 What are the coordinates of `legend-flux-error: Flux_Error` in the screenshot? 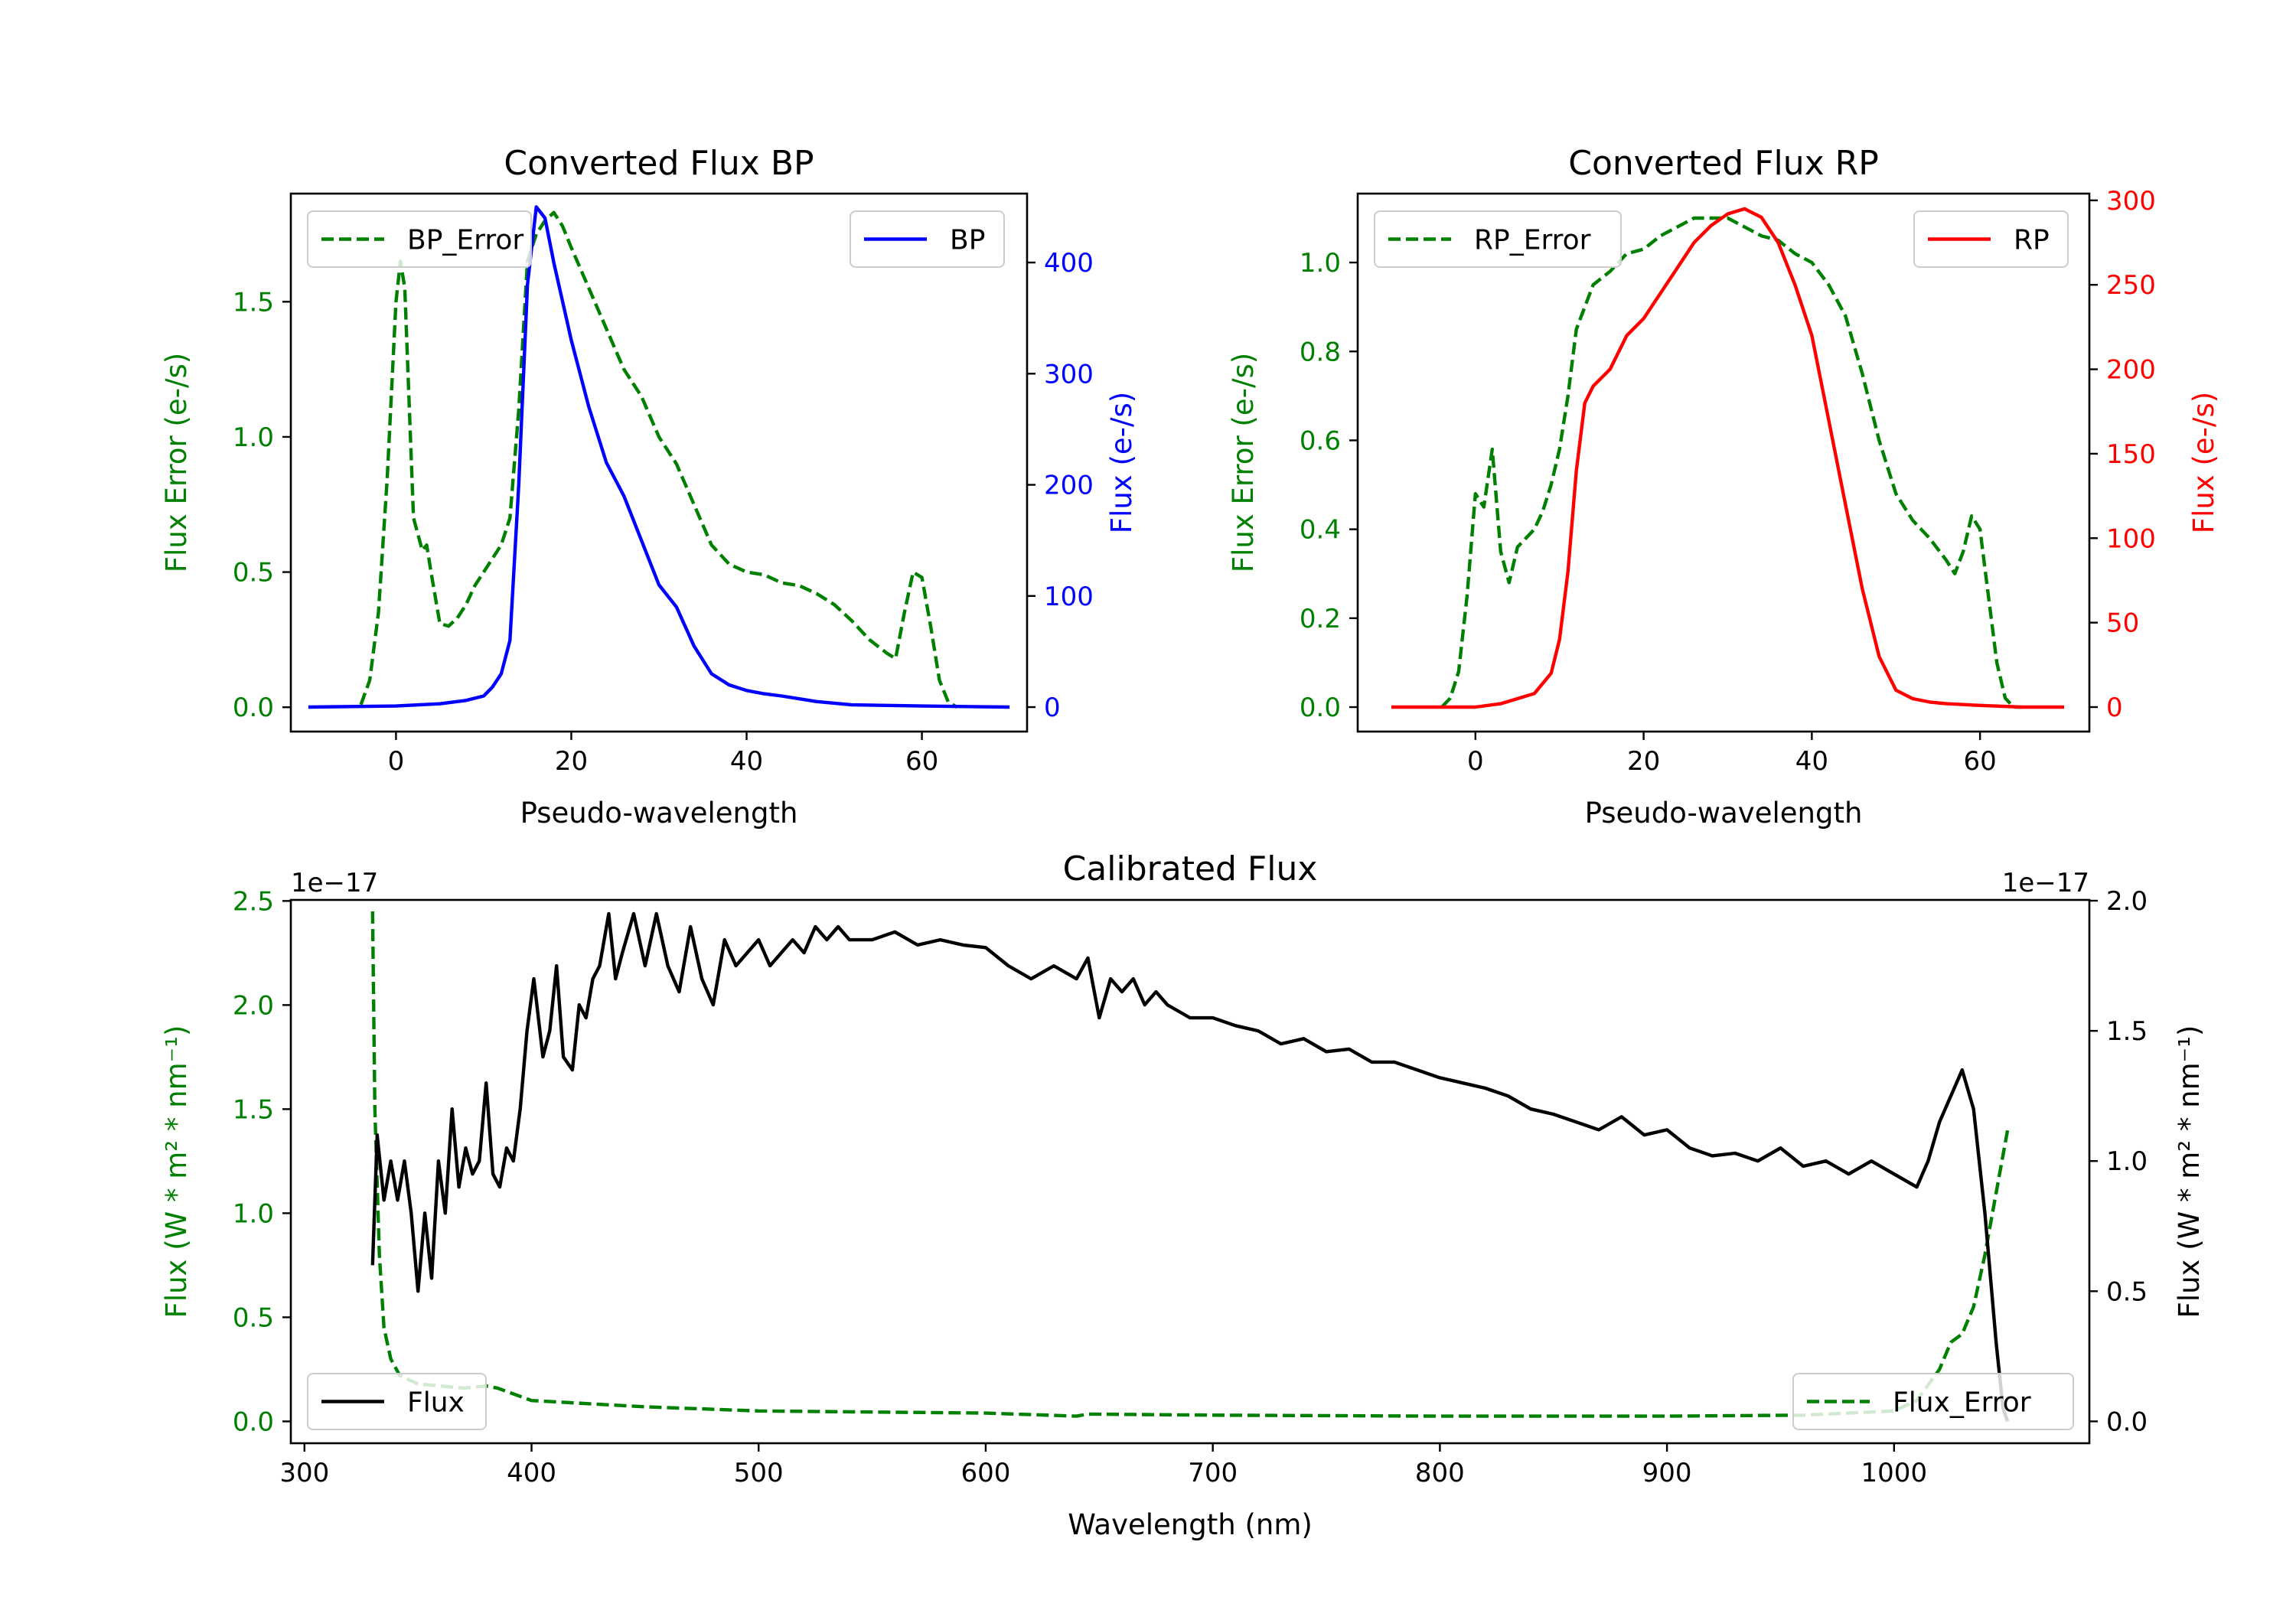 It's located at (1933, 1401).